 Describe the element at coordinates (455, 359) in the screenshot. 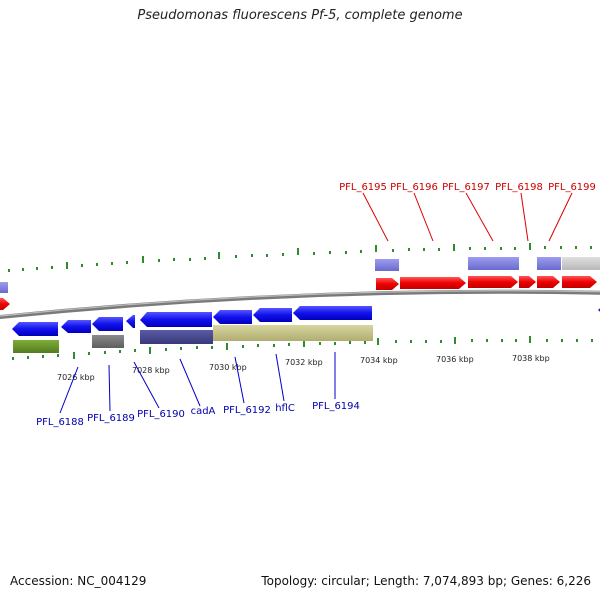

I see `axis-tick-label: 7036 kbp` at that location.